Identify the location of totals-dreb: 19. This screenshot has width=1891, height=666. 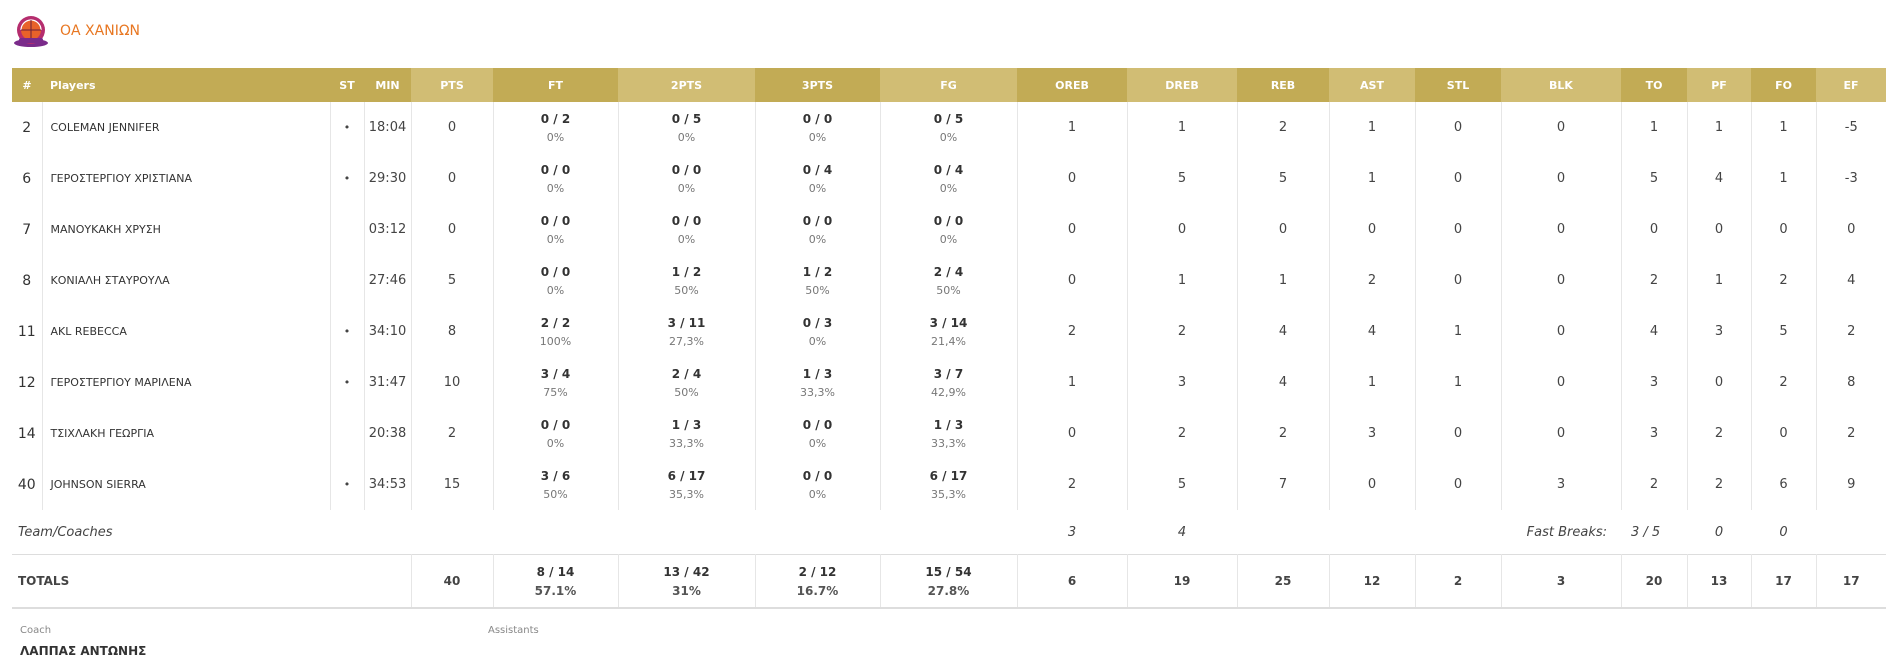
(1182, 581).